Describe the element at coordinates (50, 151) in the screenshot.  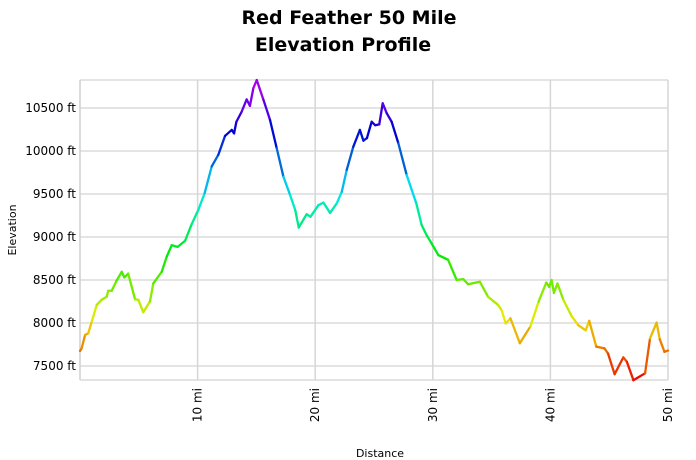
I see `y-tick-label: 10000 ft` at that location.